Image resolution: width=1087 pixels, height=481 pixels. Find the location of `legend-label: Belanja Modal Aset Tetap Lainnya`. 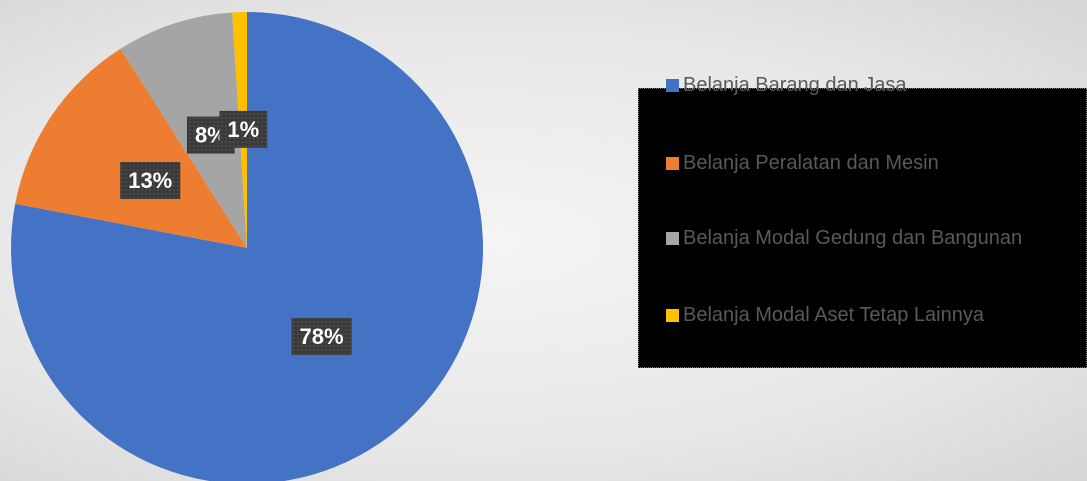

legend-label: Belanja Modal Aset Tetap Lainnya is located at coordinates (833, 315).